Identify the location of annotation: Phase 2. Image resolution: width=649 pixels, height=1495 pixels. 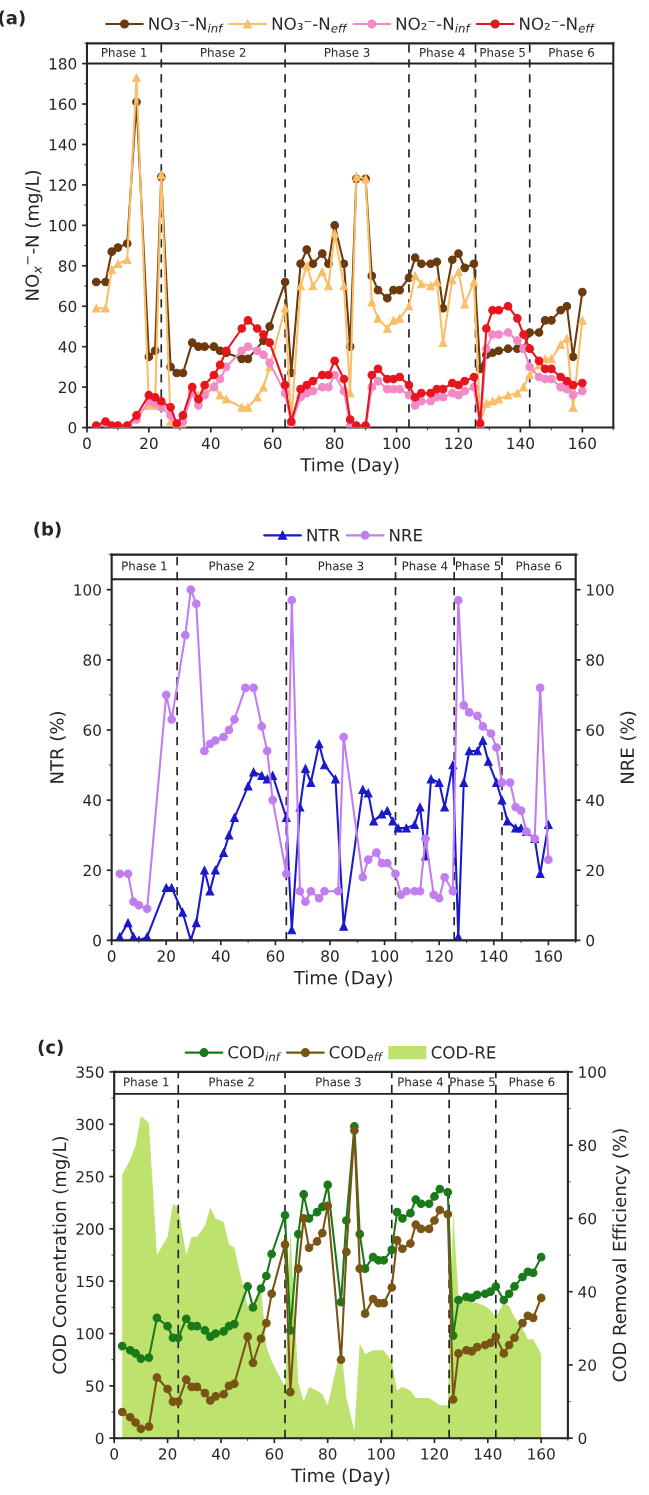
(223, 52).